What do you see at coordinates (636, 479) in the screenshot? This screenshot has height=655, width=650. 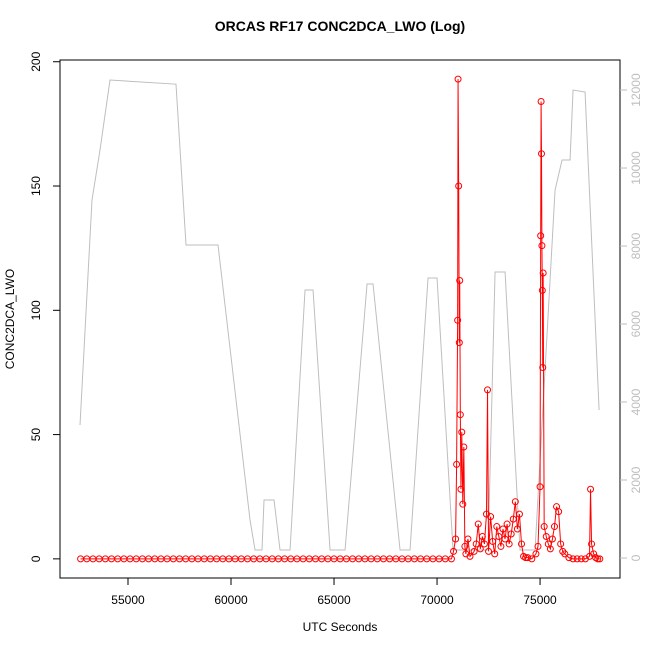 I see `y2-tick-label: 2000` at bounding box center [636, 479].